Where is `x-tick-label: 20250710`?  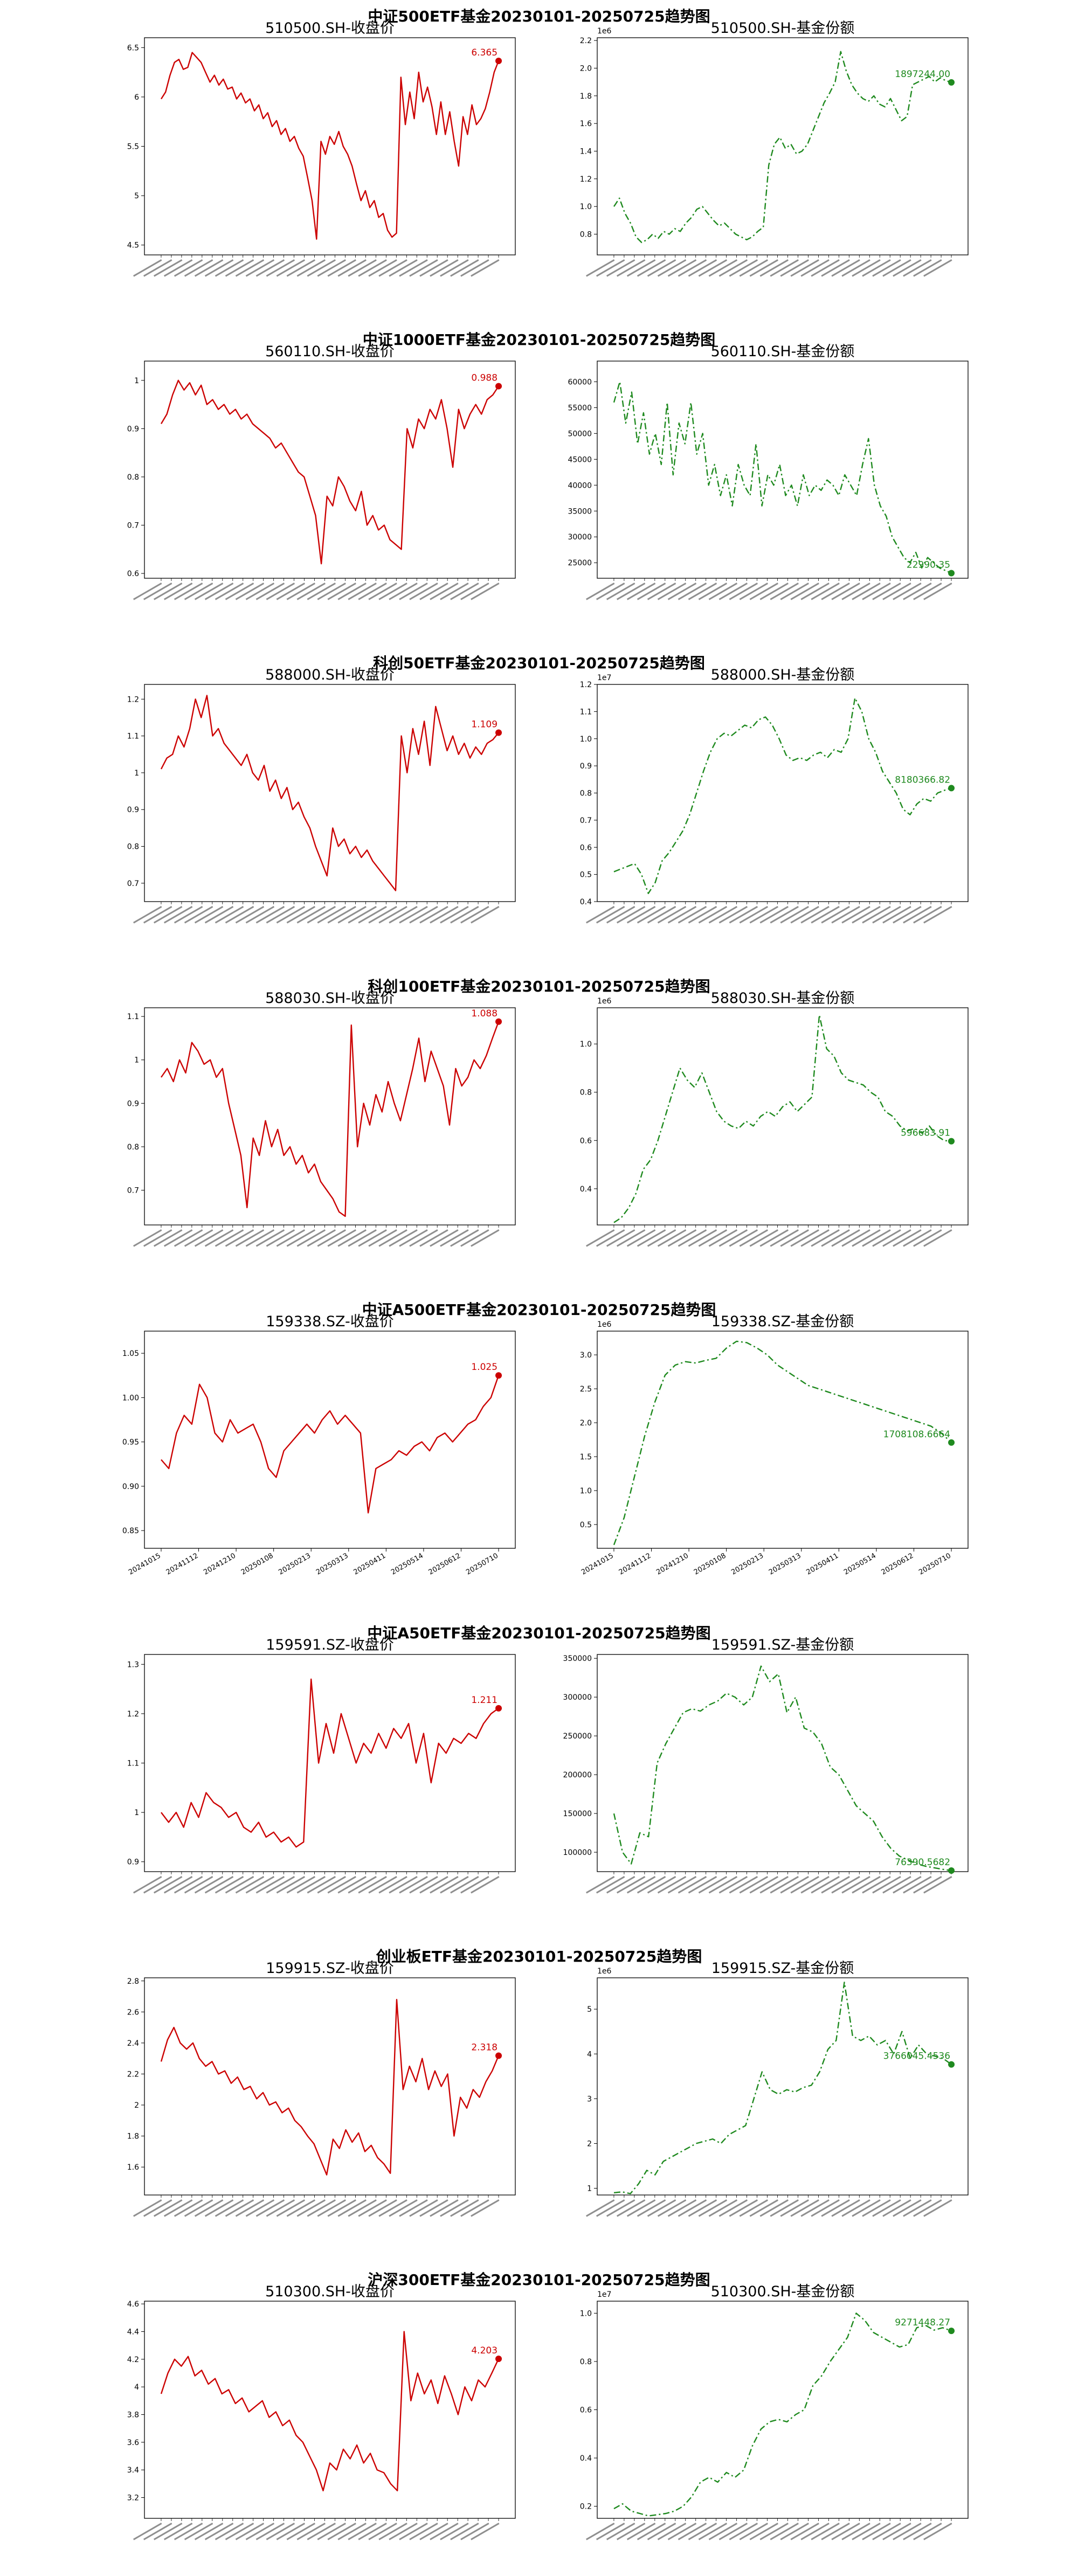 x-tick-label: 20250710 is located at coordinates (482, 1564).